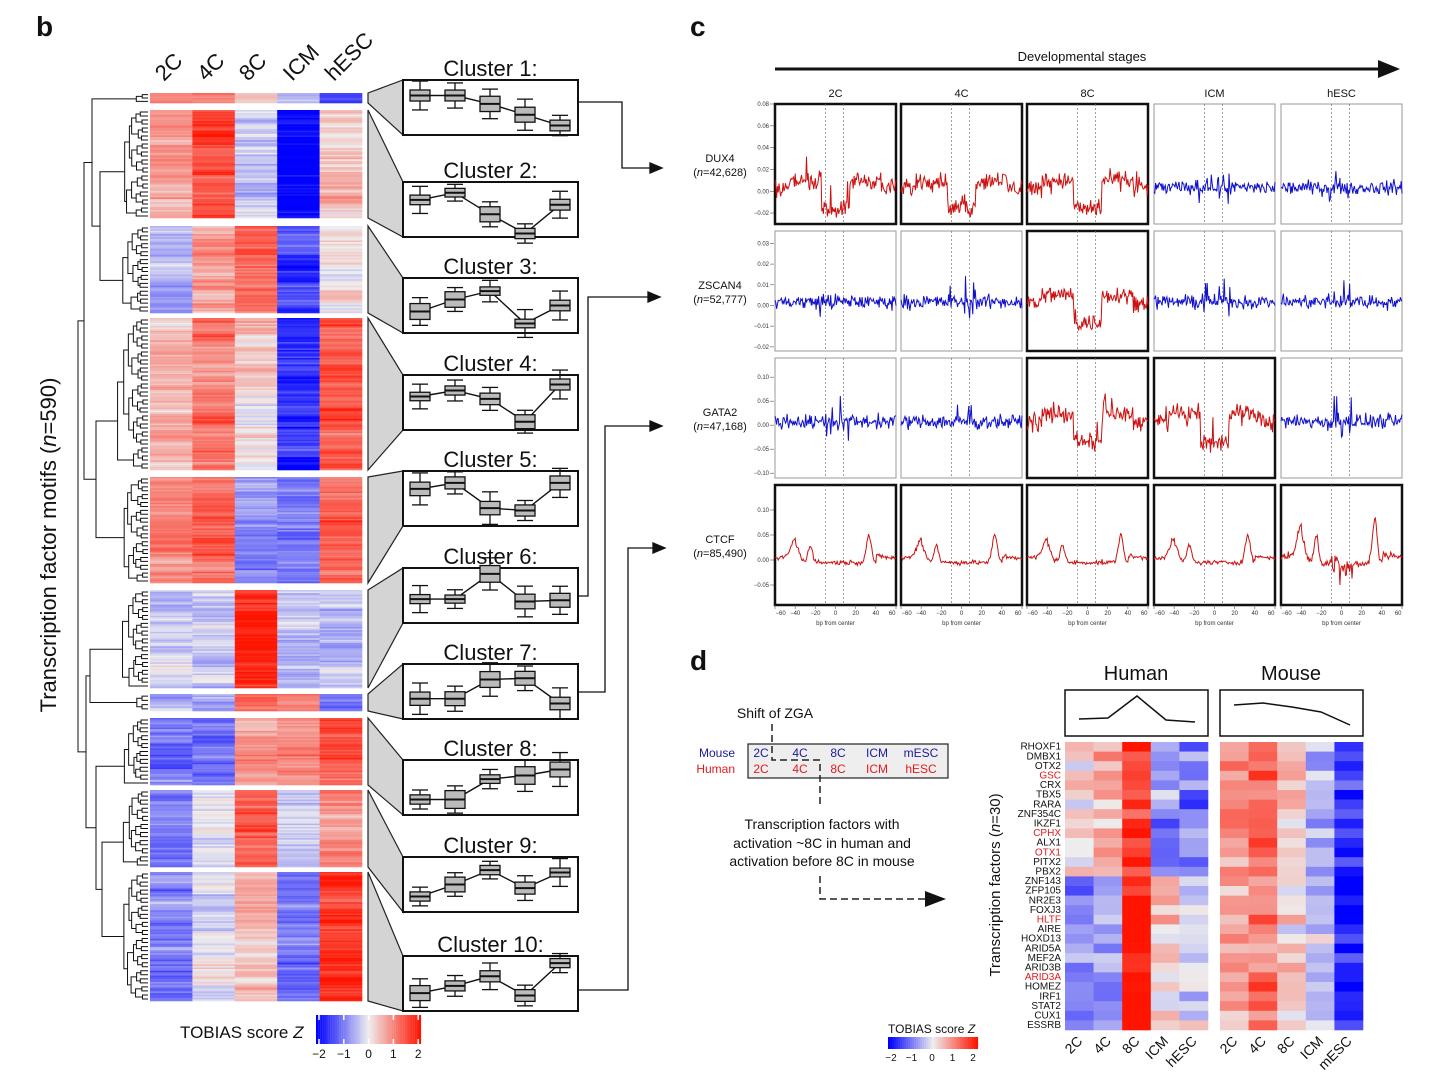 The image size is (1450, 1082). Describe the element at coordinates (921, 614) in the screenshot. I see `x-tick-label: −40` at that location.